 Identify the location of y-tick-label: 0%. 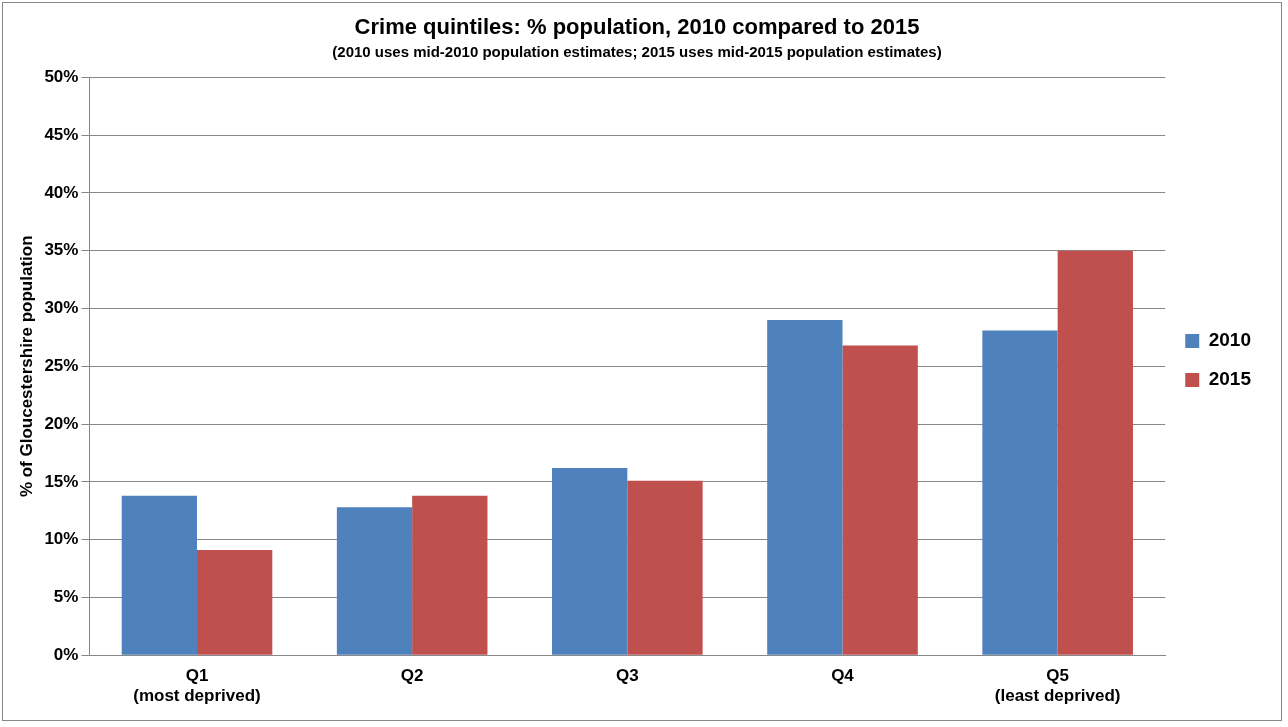
(66, 654).